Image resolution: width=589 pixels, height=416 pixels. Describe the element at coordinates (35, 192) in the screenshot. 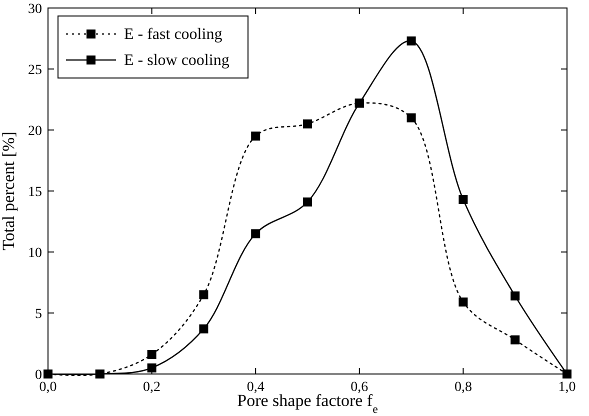

I see `y-tick-label: 15` at that location.